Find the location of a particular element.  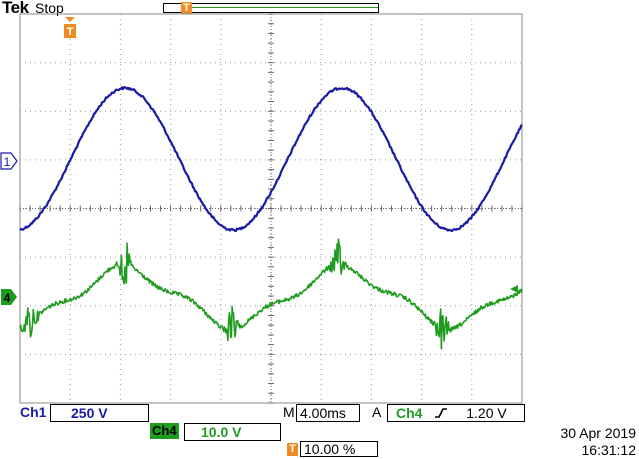

trigger-level-arrow is located at coordinates (514, 289).